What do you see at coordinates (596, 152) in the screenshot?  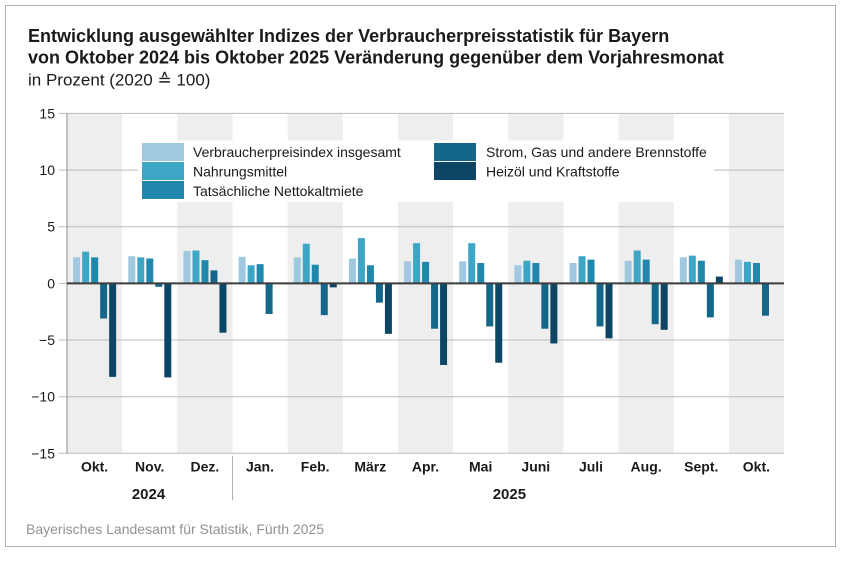 I see `svg-text:Strom, Gas und andere Brennsto: Strom, Gas und andere Brennstoffe` at bounding box center [596, 152].